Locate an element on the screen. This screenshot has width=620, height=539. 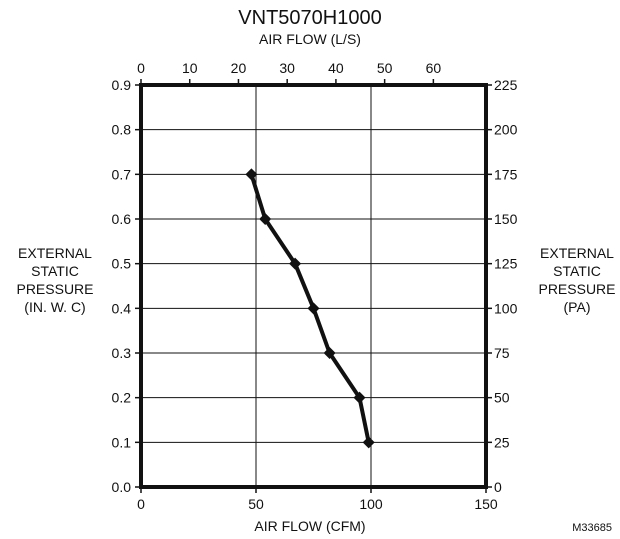
right-tick-label: 0 is located at coordinates (498, 487).